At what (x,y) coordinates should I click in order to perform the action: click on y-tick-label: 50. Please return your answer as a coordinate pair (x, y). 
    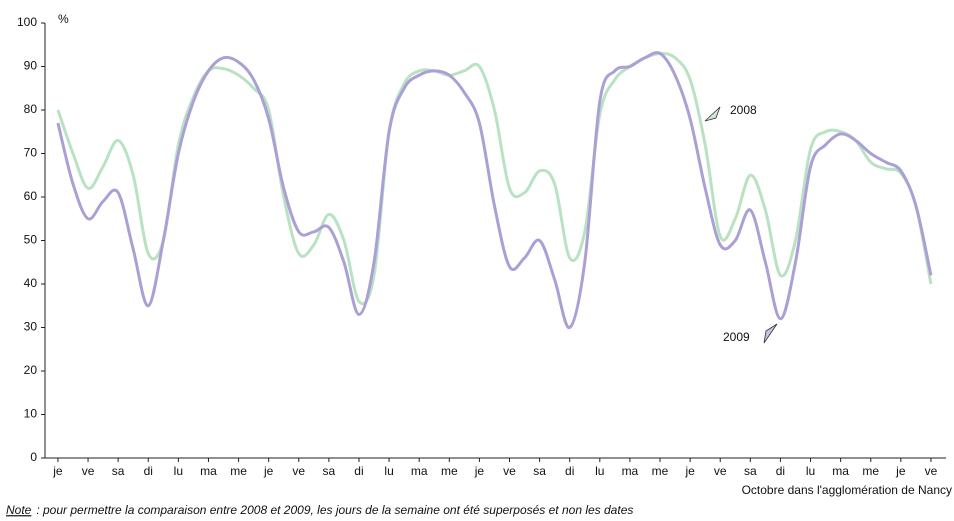
    Looking at the image, I should click on (31, 240).